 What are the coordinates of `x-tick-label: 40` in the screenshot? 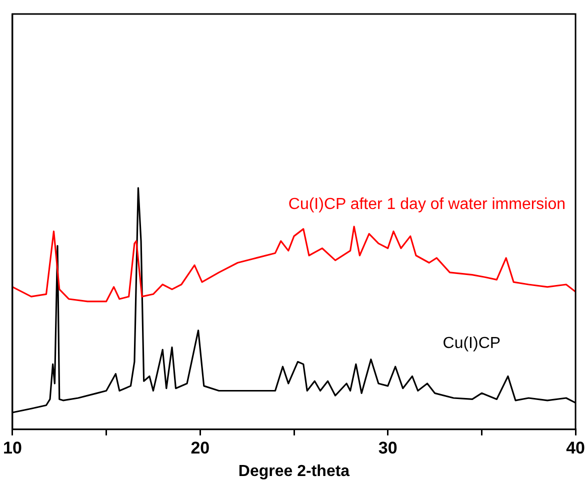 It's located at (576, 448).